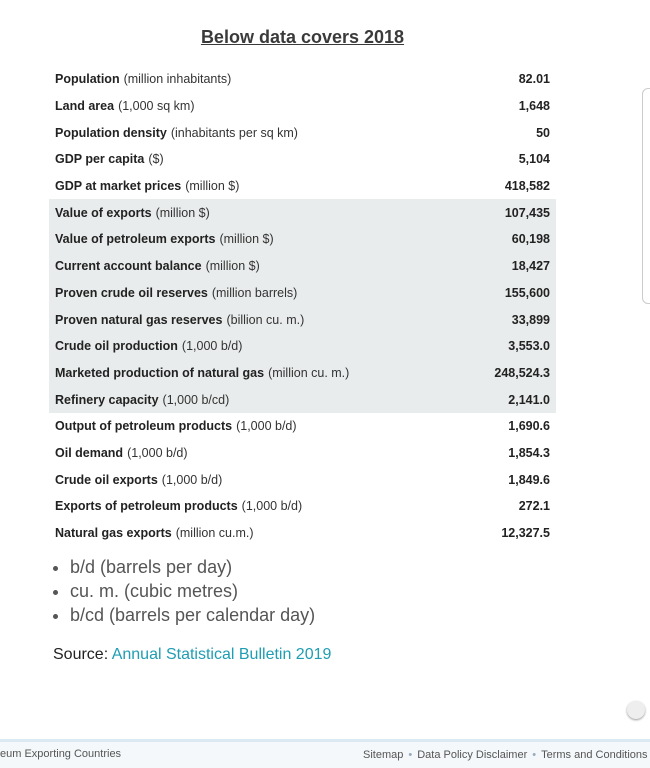  Describe the element at coordinates (254, 292) in the screenshot. I see `row-unit: (million barrels)` at that location.